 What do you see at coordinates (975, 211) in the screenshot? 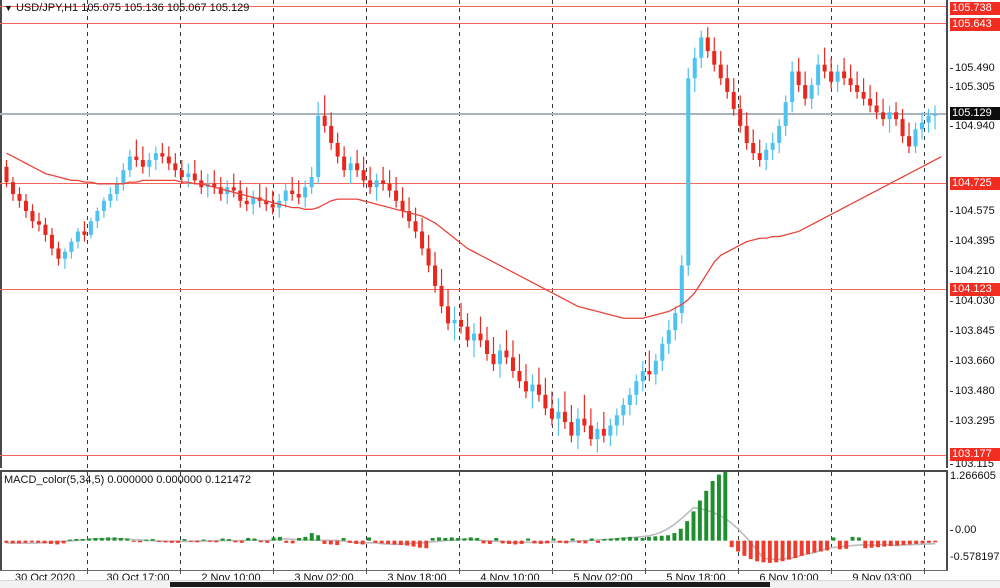
I see `price-tick-label: 104.575` at bounding box center [975, 211].